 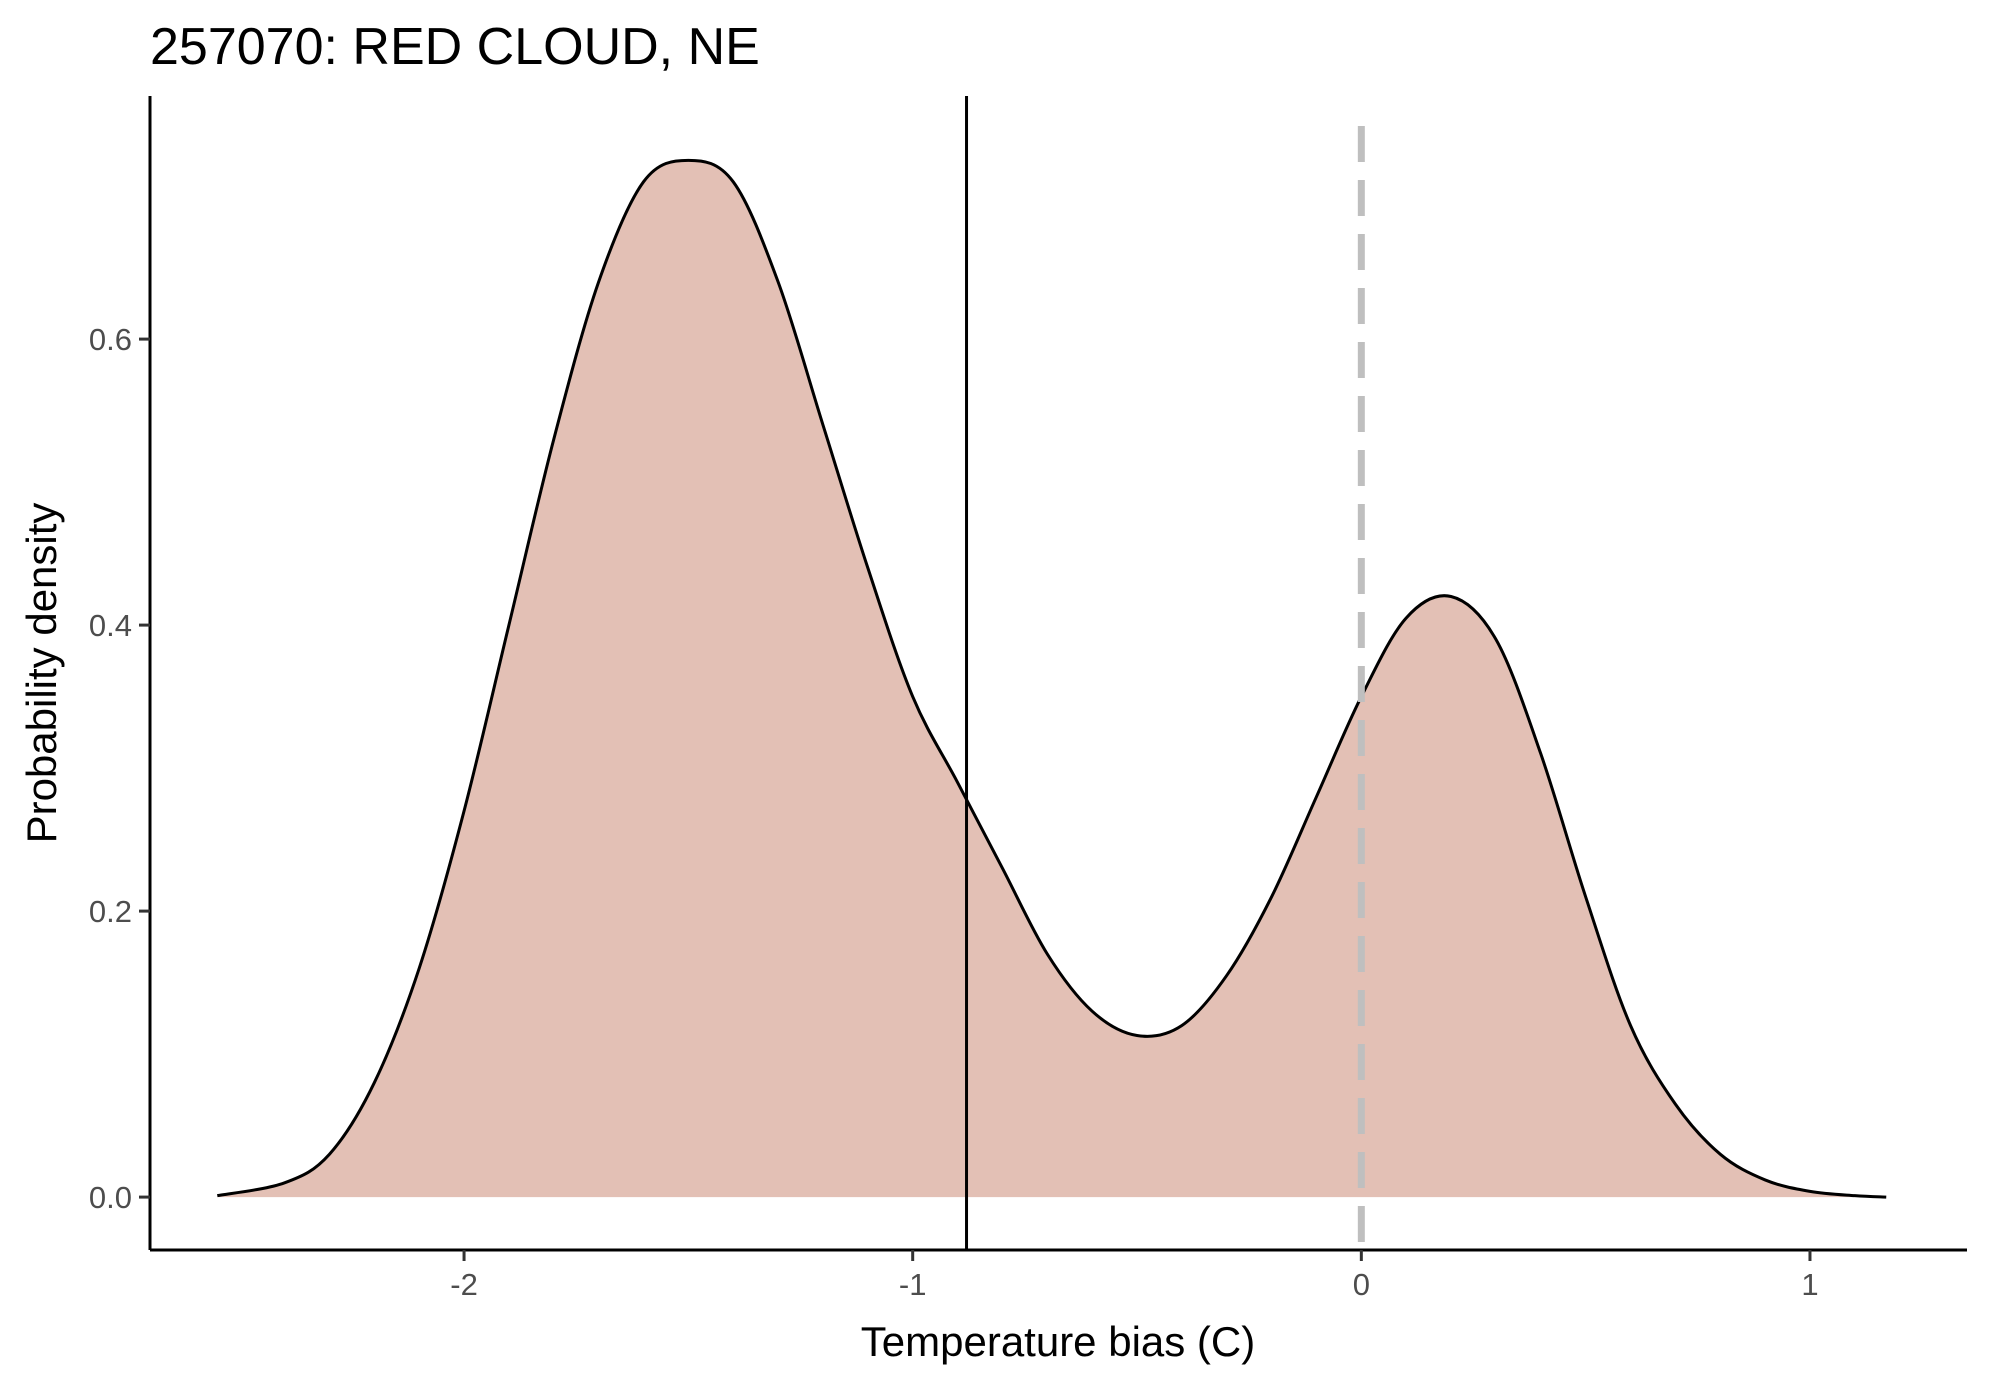 What do you see at coordinates (1134, 1276) in the screenshot?
I see `x-axis-ticks: -2 -1 0 1` at bounding box center [1134, 1276].